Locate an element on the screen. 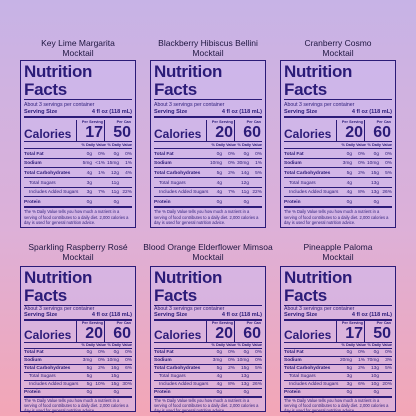 The width and height of the screenshot is (416, 416). nutrient-row: Includes Added Sugars 3g 7% 11g 22% is located at coordinates (78, 193).